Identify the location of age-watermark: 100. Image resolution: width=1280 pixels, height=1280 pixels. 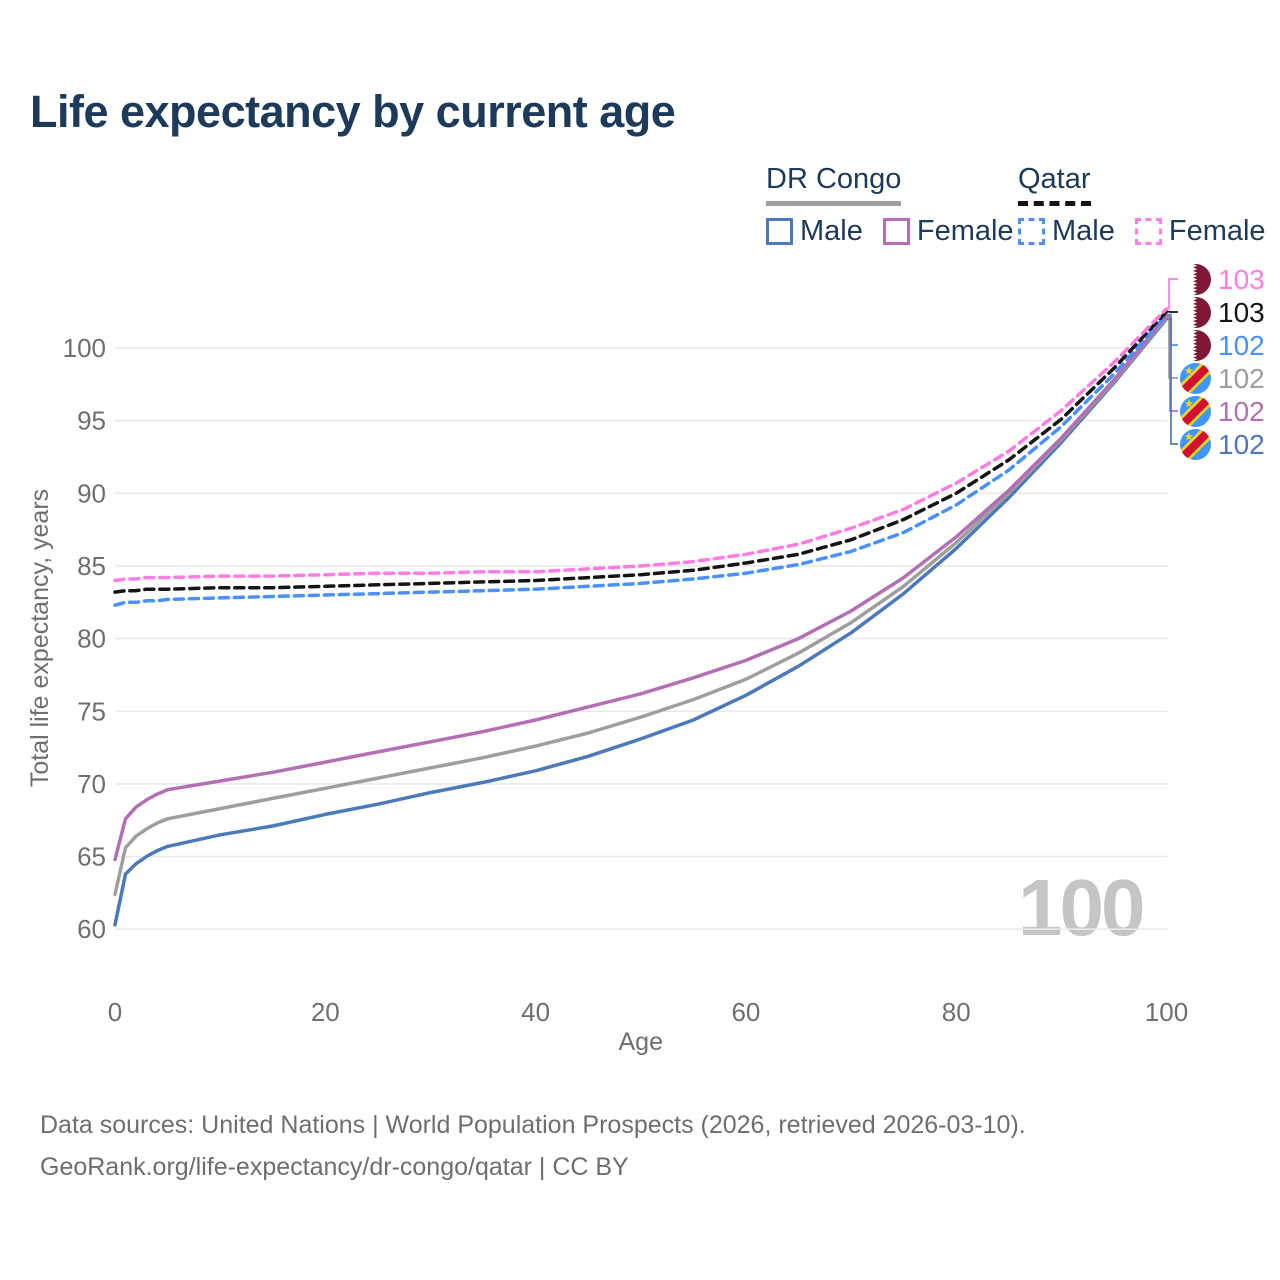
(1081, 907).